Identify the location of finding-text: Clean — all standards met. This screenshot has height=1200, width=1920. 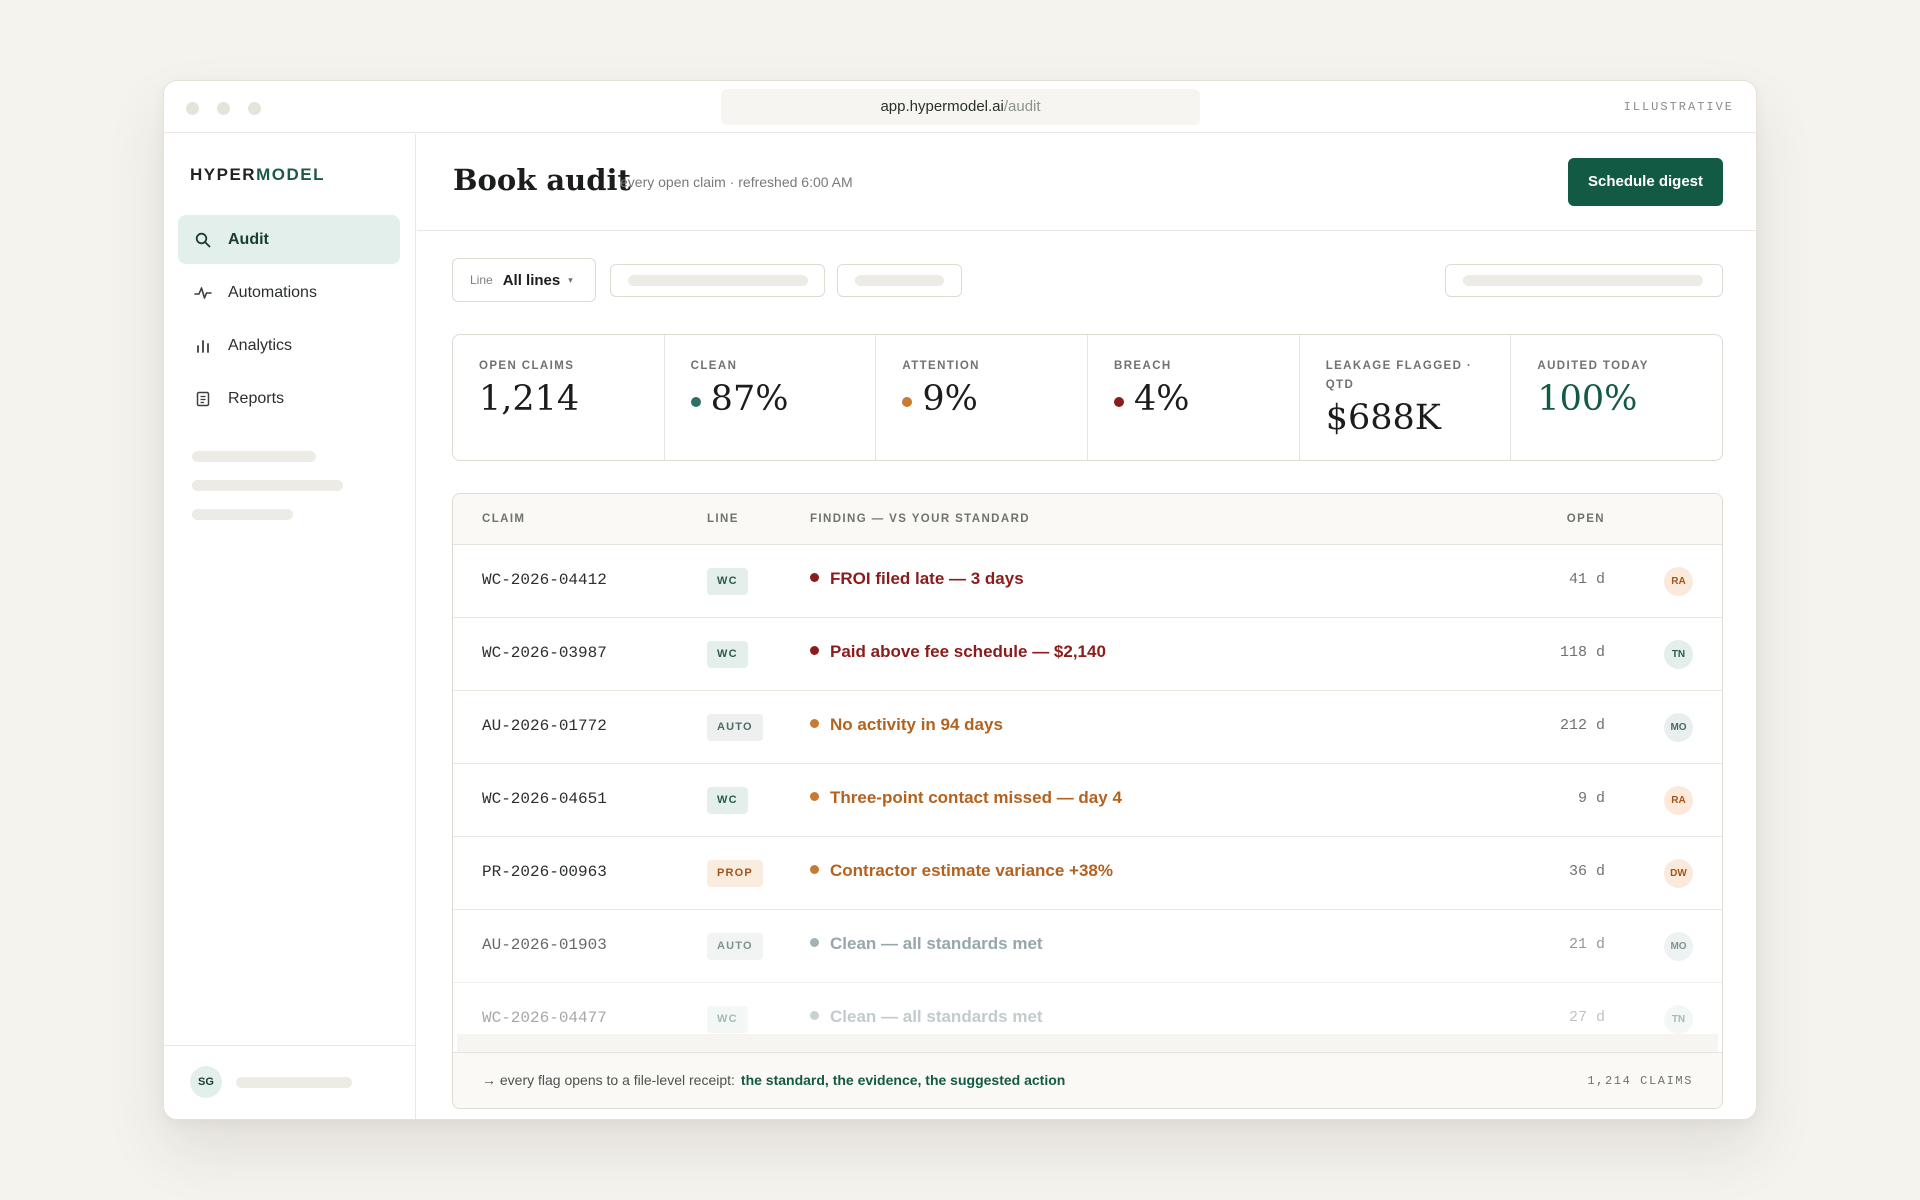
(936, 1016).